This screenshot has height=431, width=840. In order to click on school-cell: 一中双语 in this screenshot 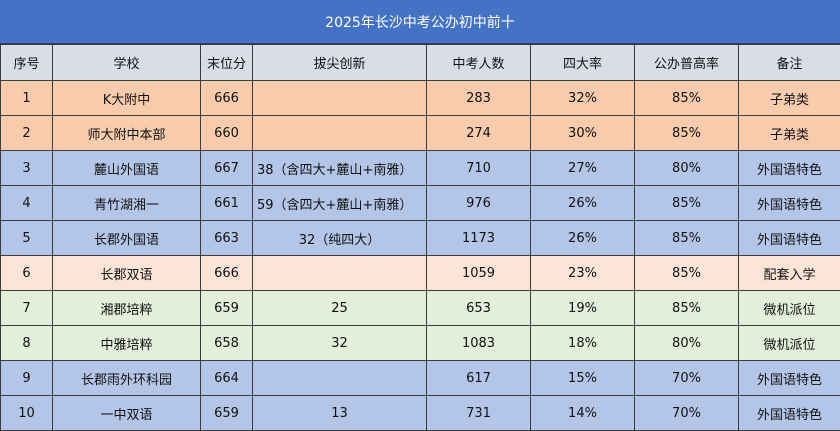, I will do `click(127, 413)`.